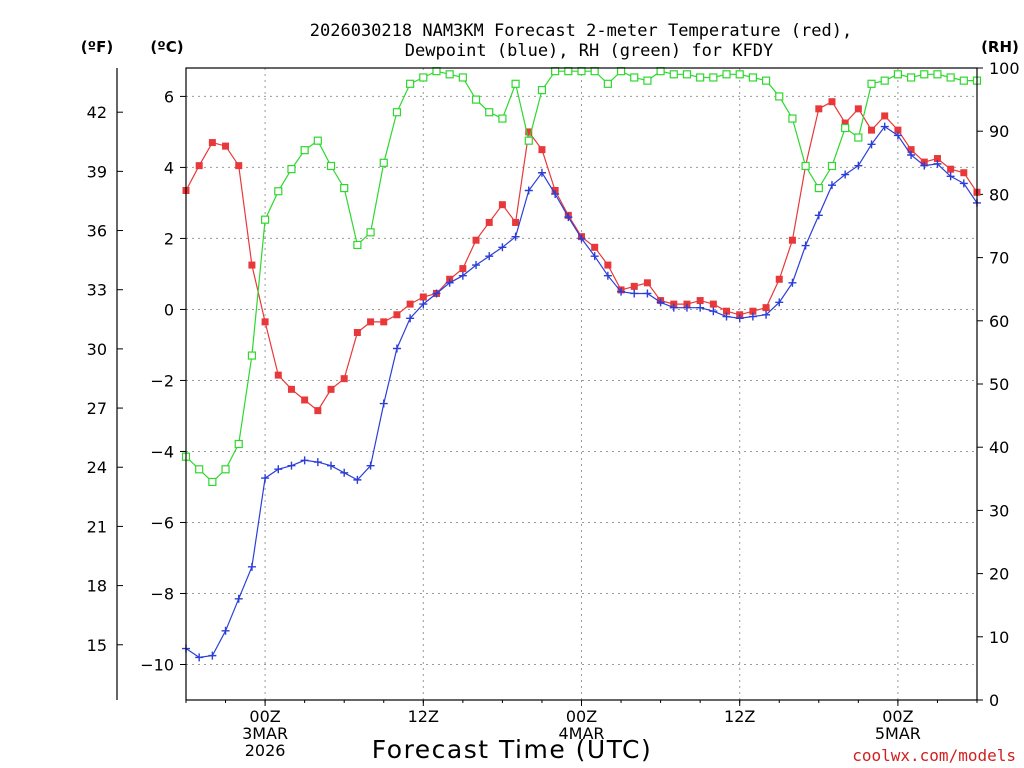  What do you see at coordinates (265, 733) in the screenshot?
I see `time-tick-label: 3MAR` at bounding box center [265, 733].